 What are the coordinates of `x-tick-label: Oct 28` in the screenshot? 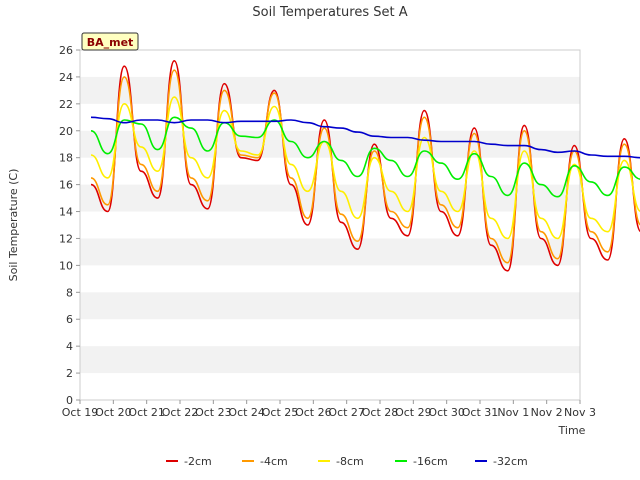 It's located at (380, 412).